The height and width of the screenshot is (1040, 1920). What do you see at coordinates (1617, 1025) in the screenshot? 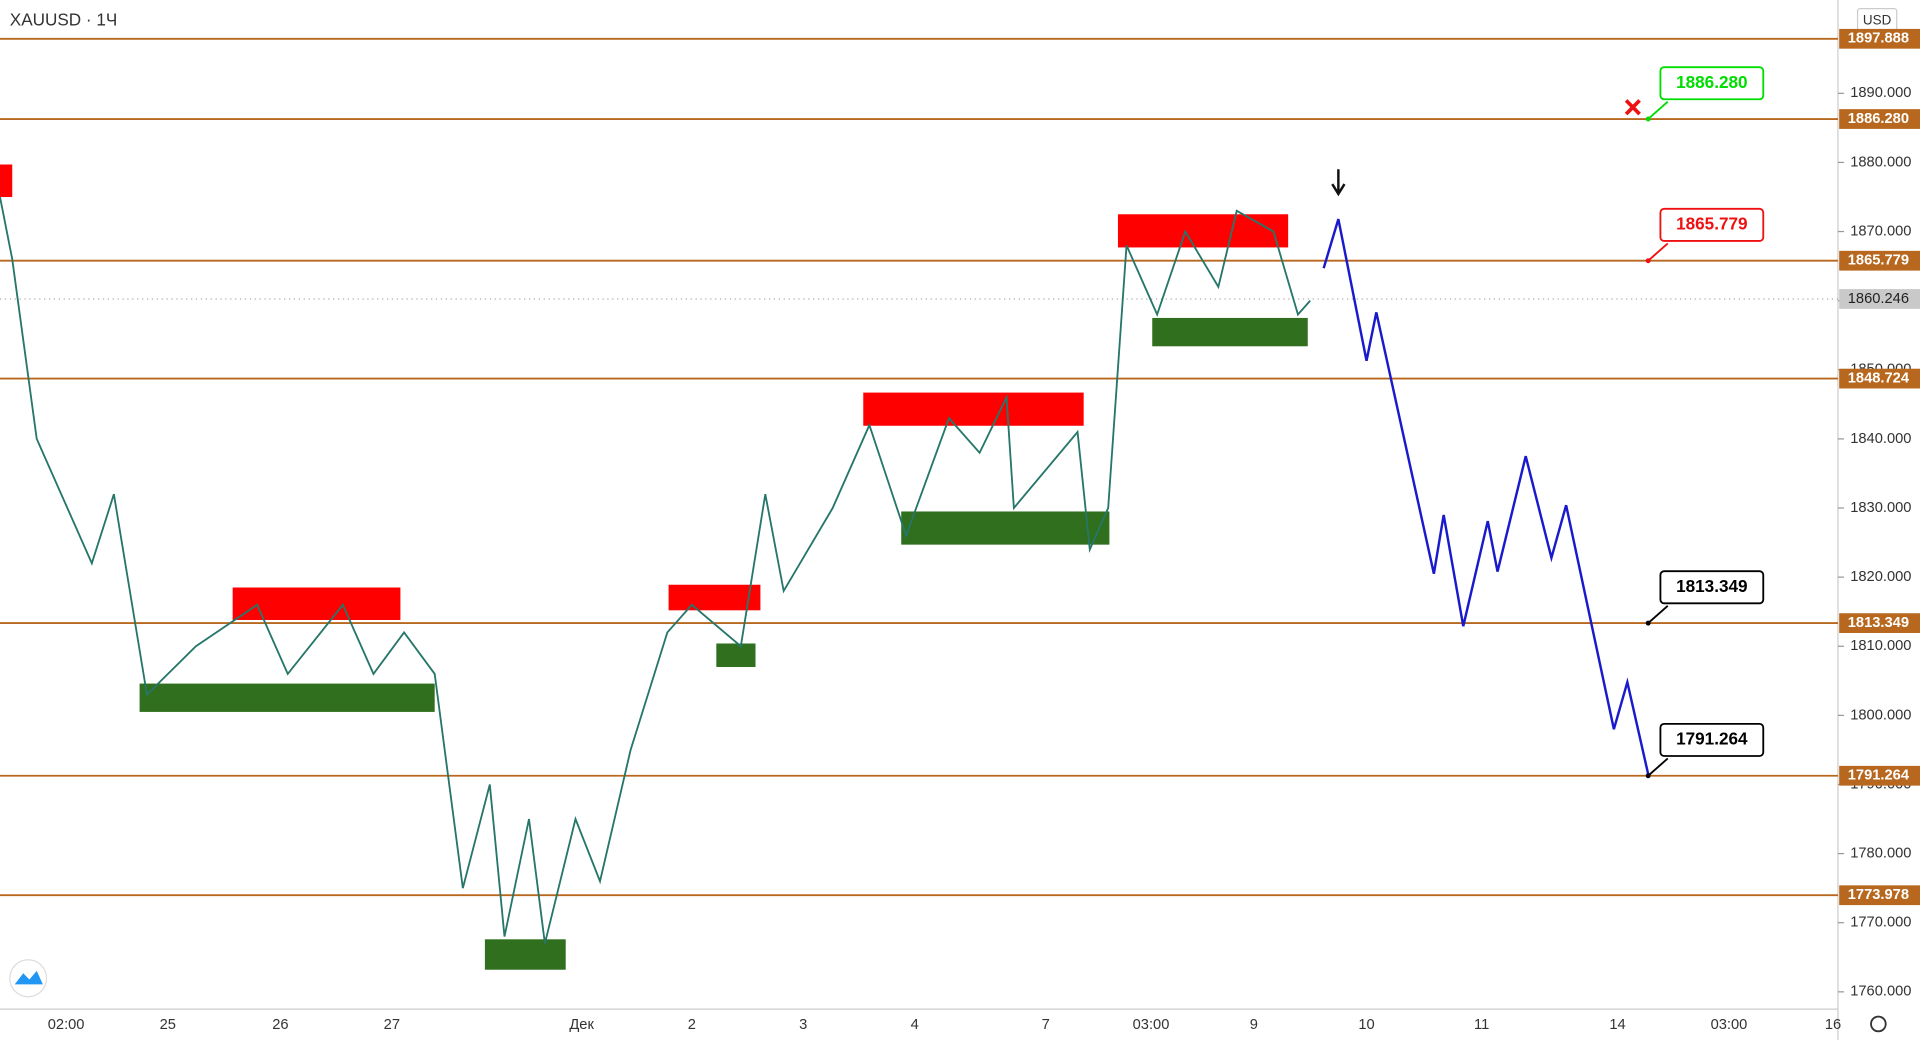
I see `x-tick-label: 14` at bounding box center [1617, 1025].